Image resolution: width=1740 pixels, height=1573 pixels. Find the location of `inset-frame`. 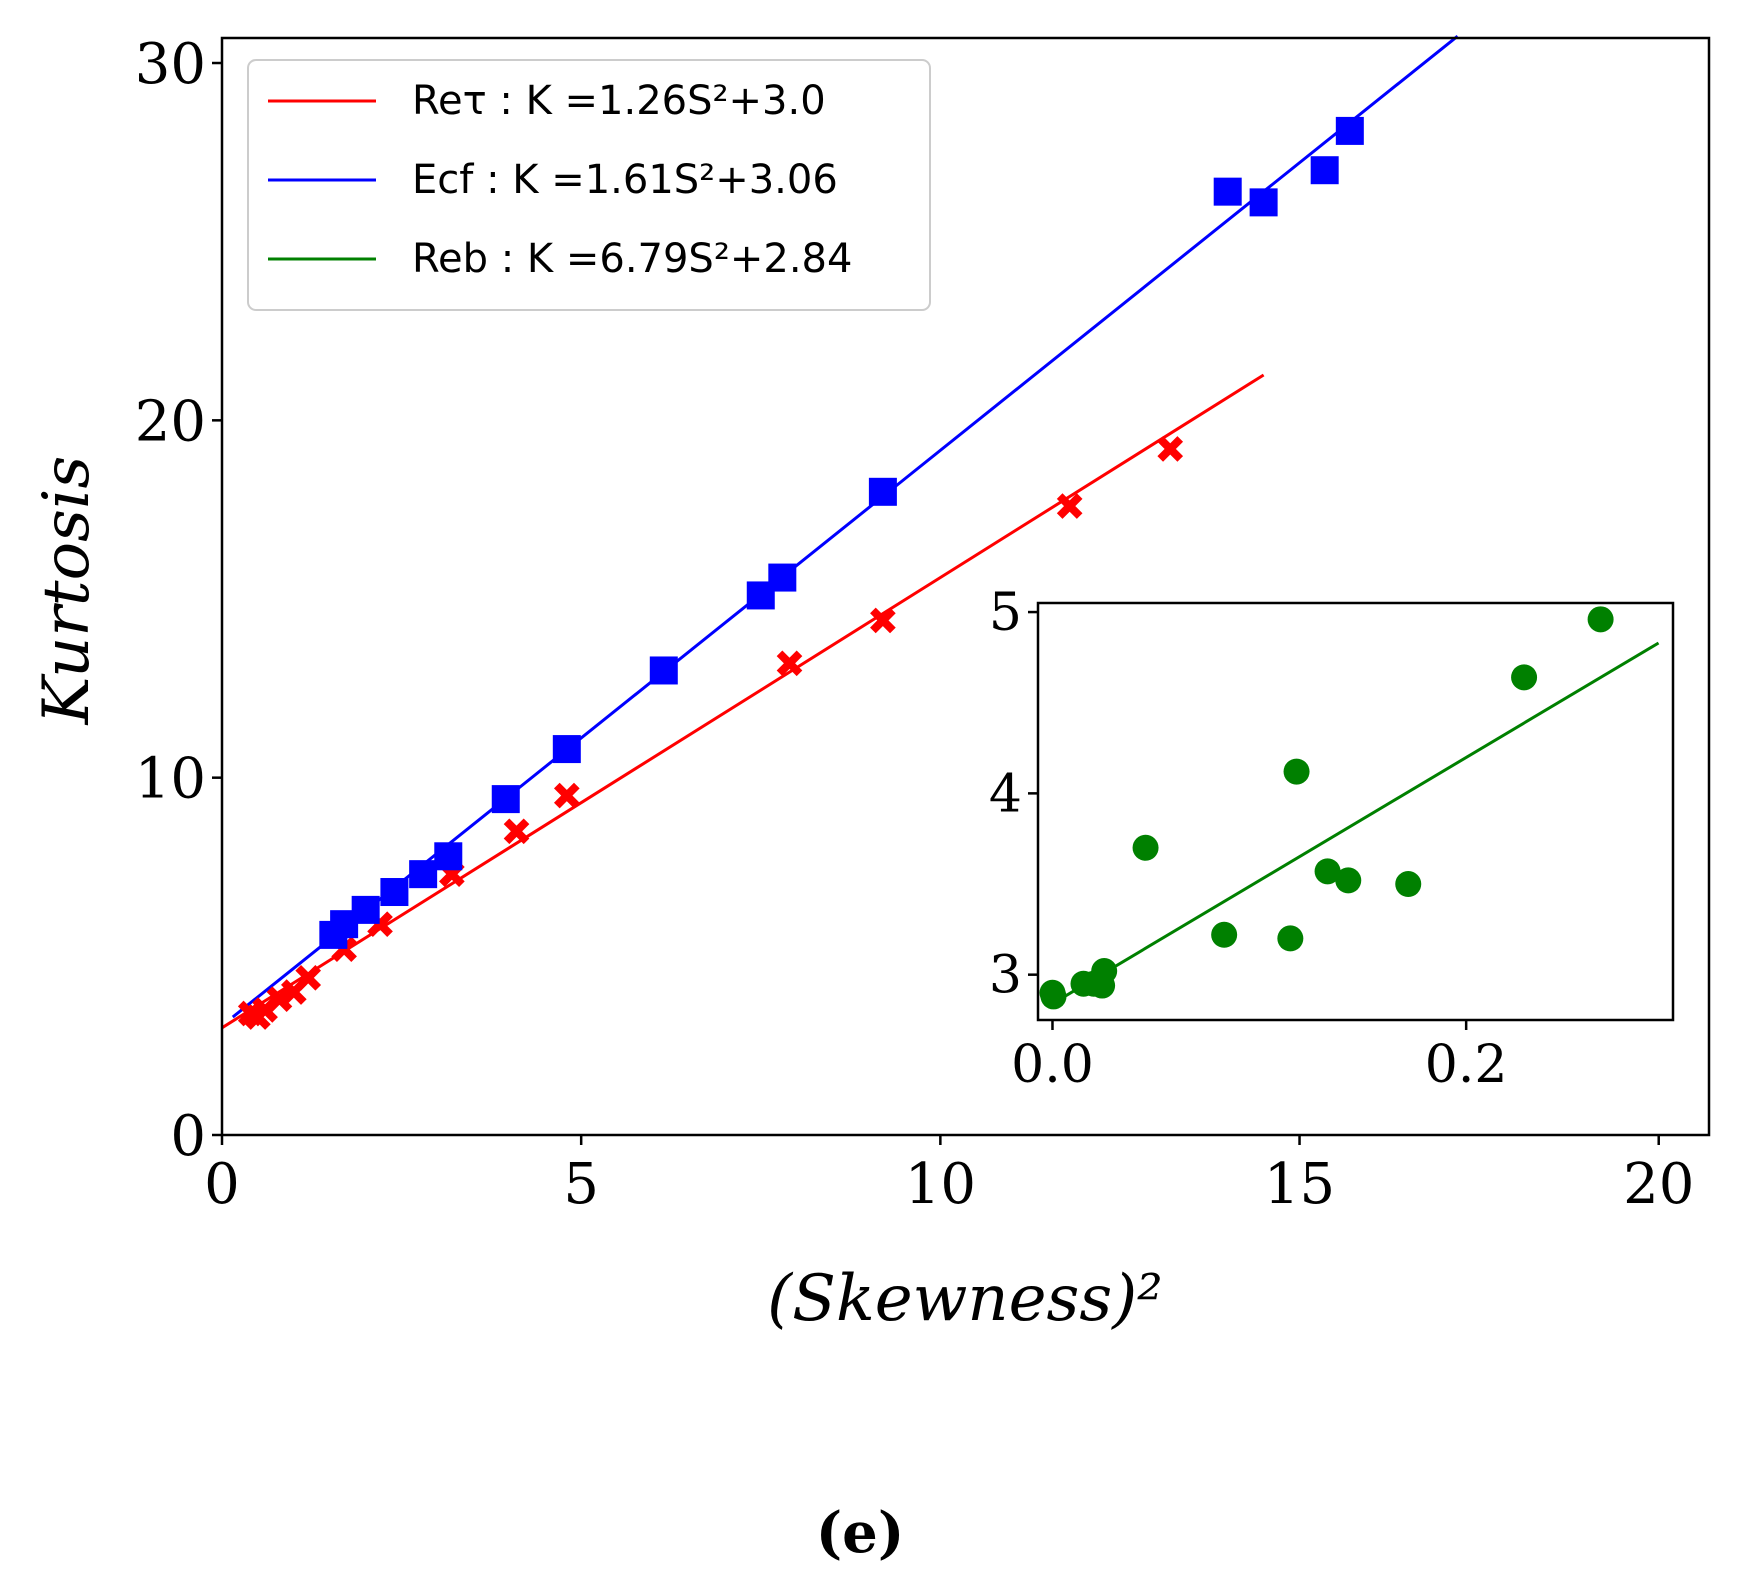

inset-frame is located at coordinates (1355, 811).